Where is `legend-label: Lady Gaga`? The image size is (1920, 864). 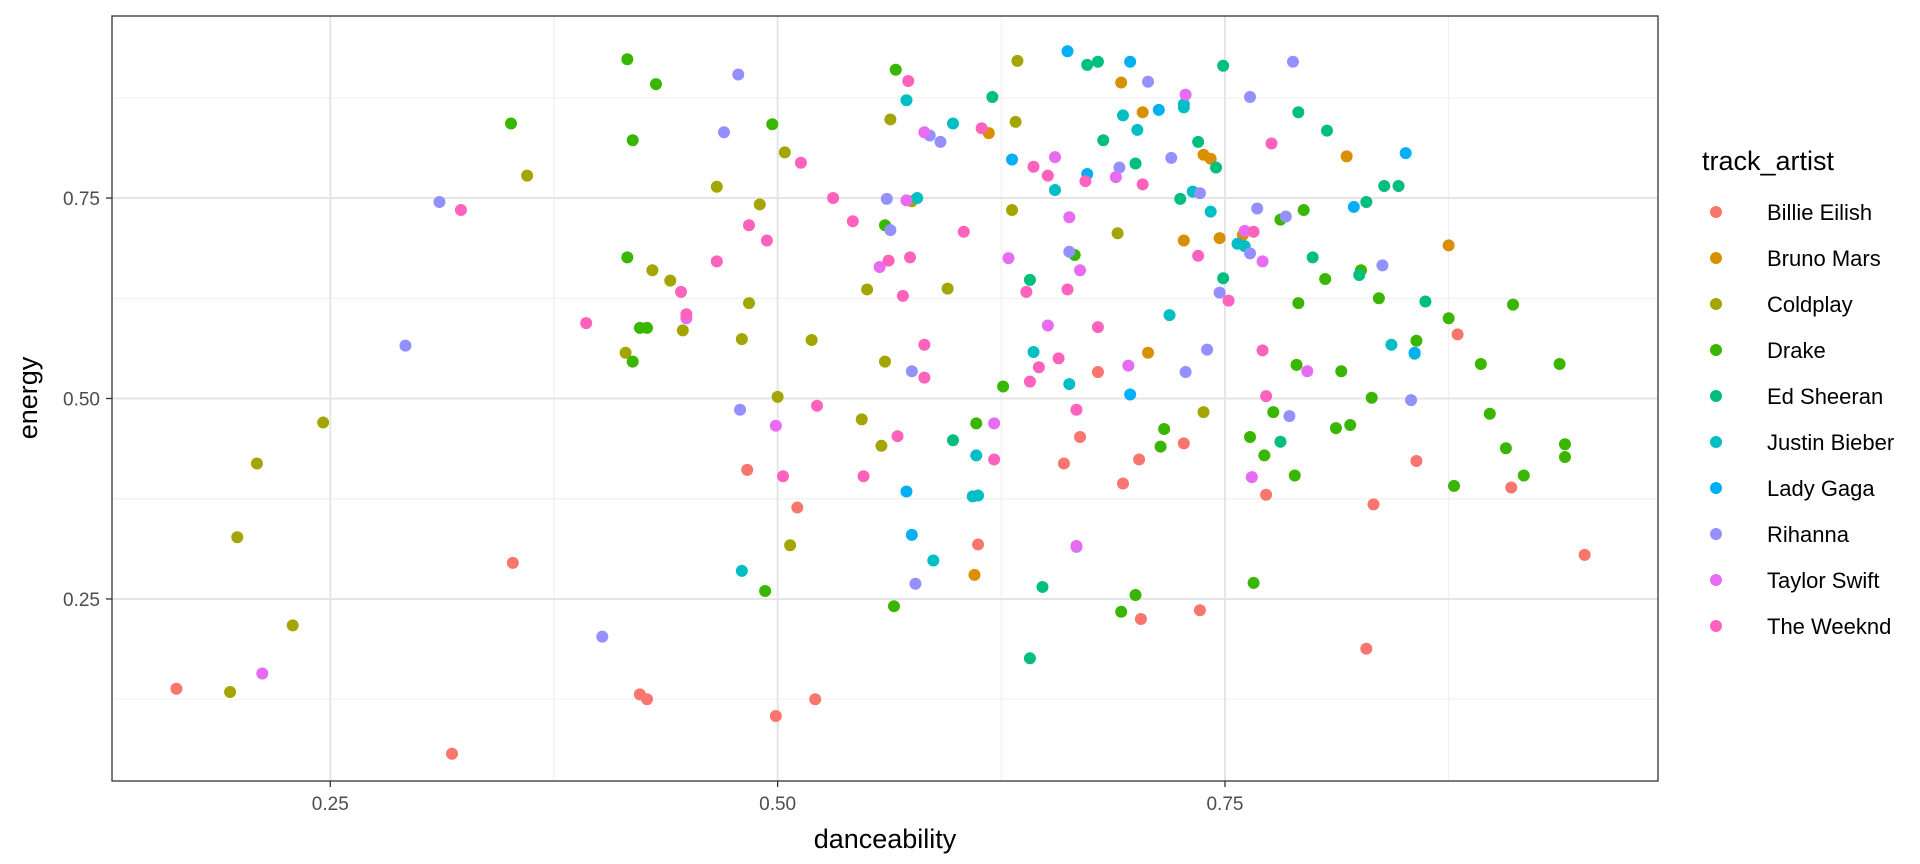 legend-label: Lady Gaga is located at coordinates (1821, 488).